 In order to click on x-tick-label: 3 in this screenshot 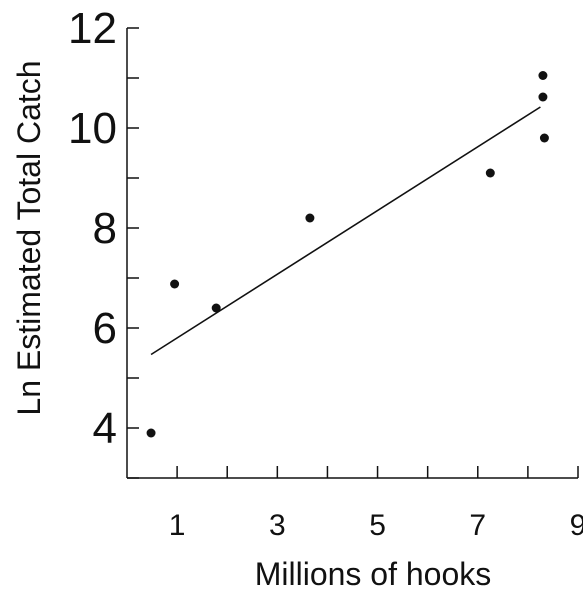, I will do `click(277, 525)`.